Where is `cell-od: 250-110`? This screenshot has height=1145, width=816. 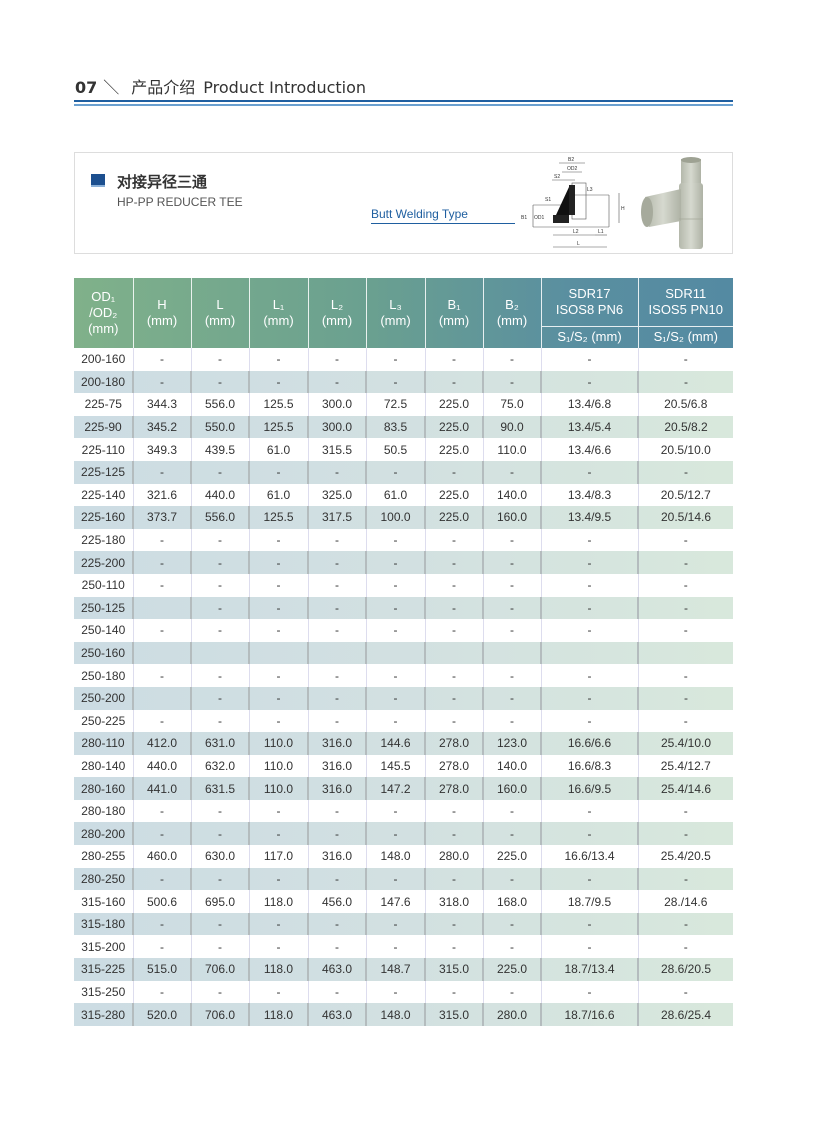 cell-od: 250-110 is located at coordinates (103, 585).